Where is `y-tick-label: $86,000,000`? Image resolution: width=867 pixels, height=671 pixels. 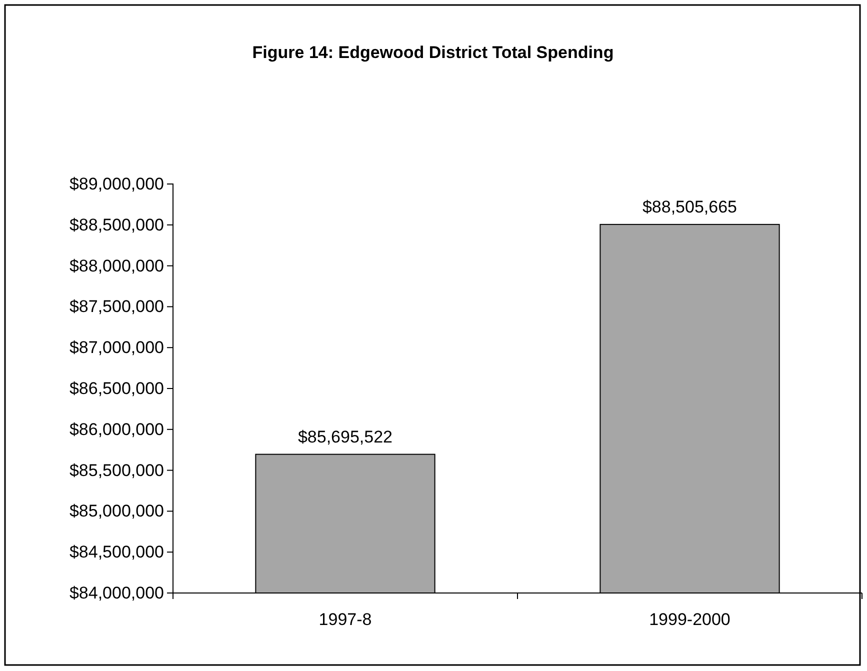
y-tick-label: $86,000,000 is located at coordinates (116, 429).